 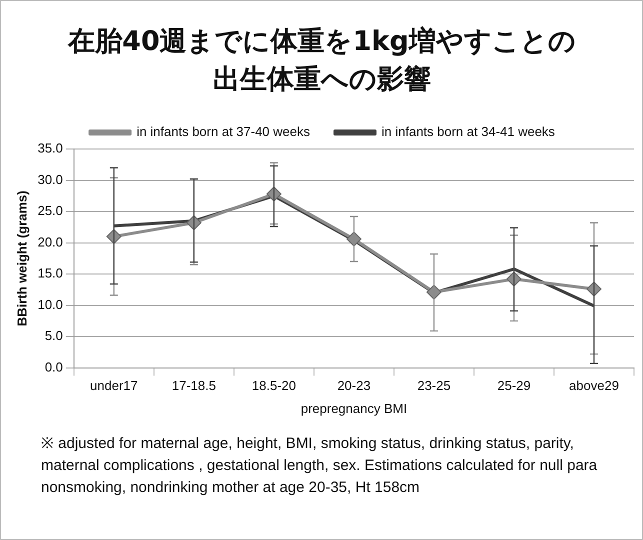 I want to click on y-tick-label: 25.0, so click(x=50, y=210).